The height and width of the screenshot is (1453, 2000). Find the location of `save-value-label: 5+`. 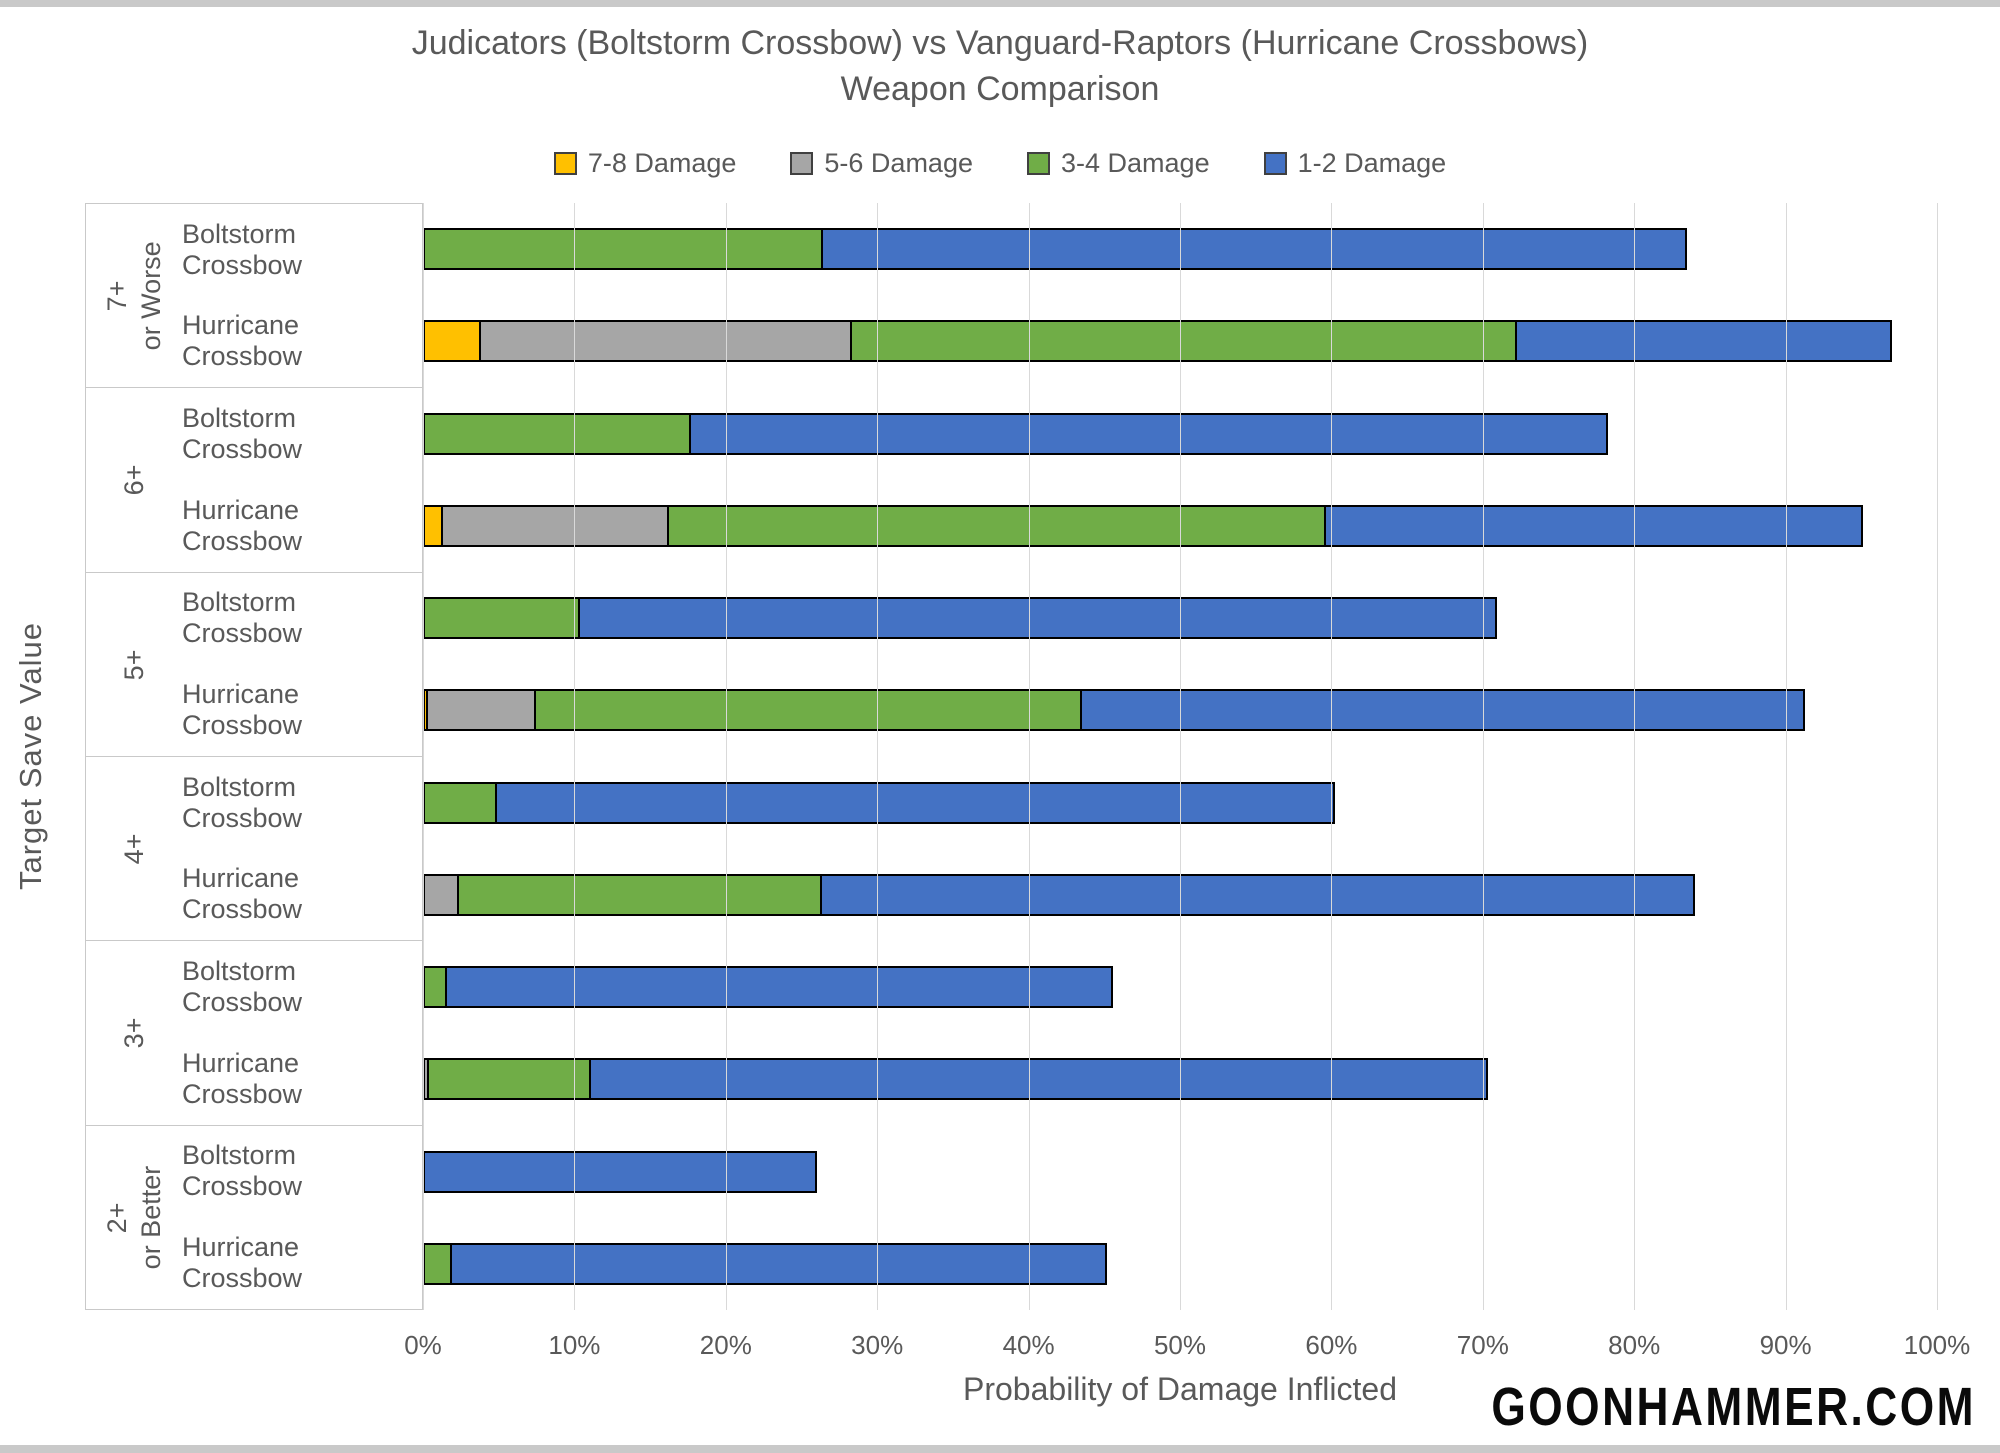

save-value-label: 5+ is located at coordinates (134, 664).